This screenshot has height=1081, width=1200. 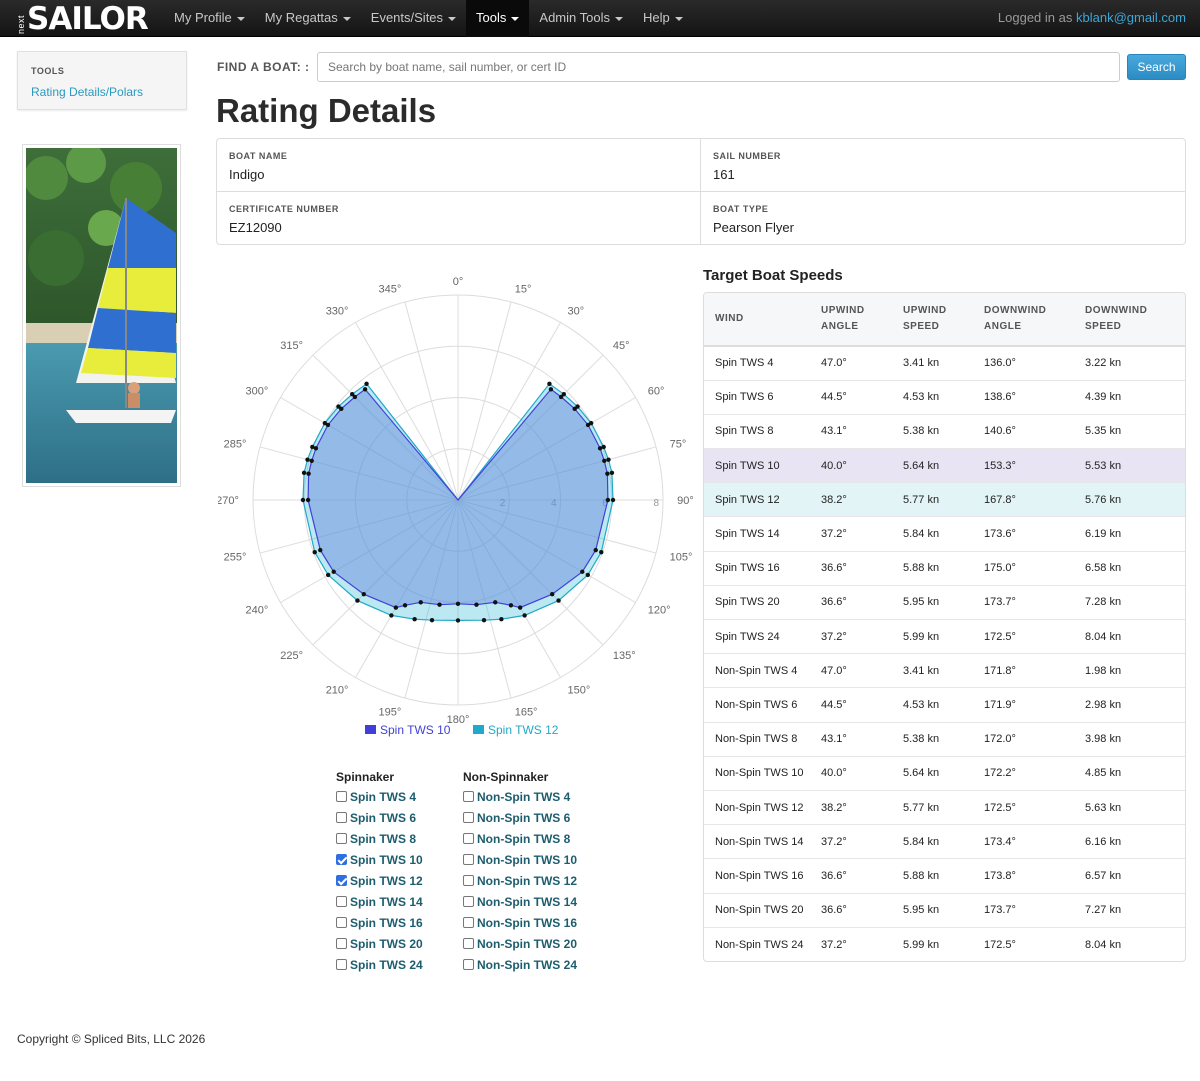 I want to click on checkbox-non-spin-tws-6: Non-Spin TWS 6, so click(x=520, y=817).